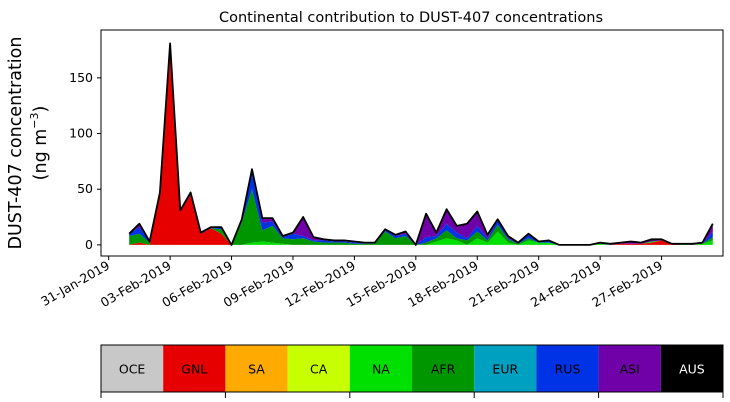 The width and height of the screenshot is (730, 402). I want to click on y-tick-label: 50, so click(85, 188).